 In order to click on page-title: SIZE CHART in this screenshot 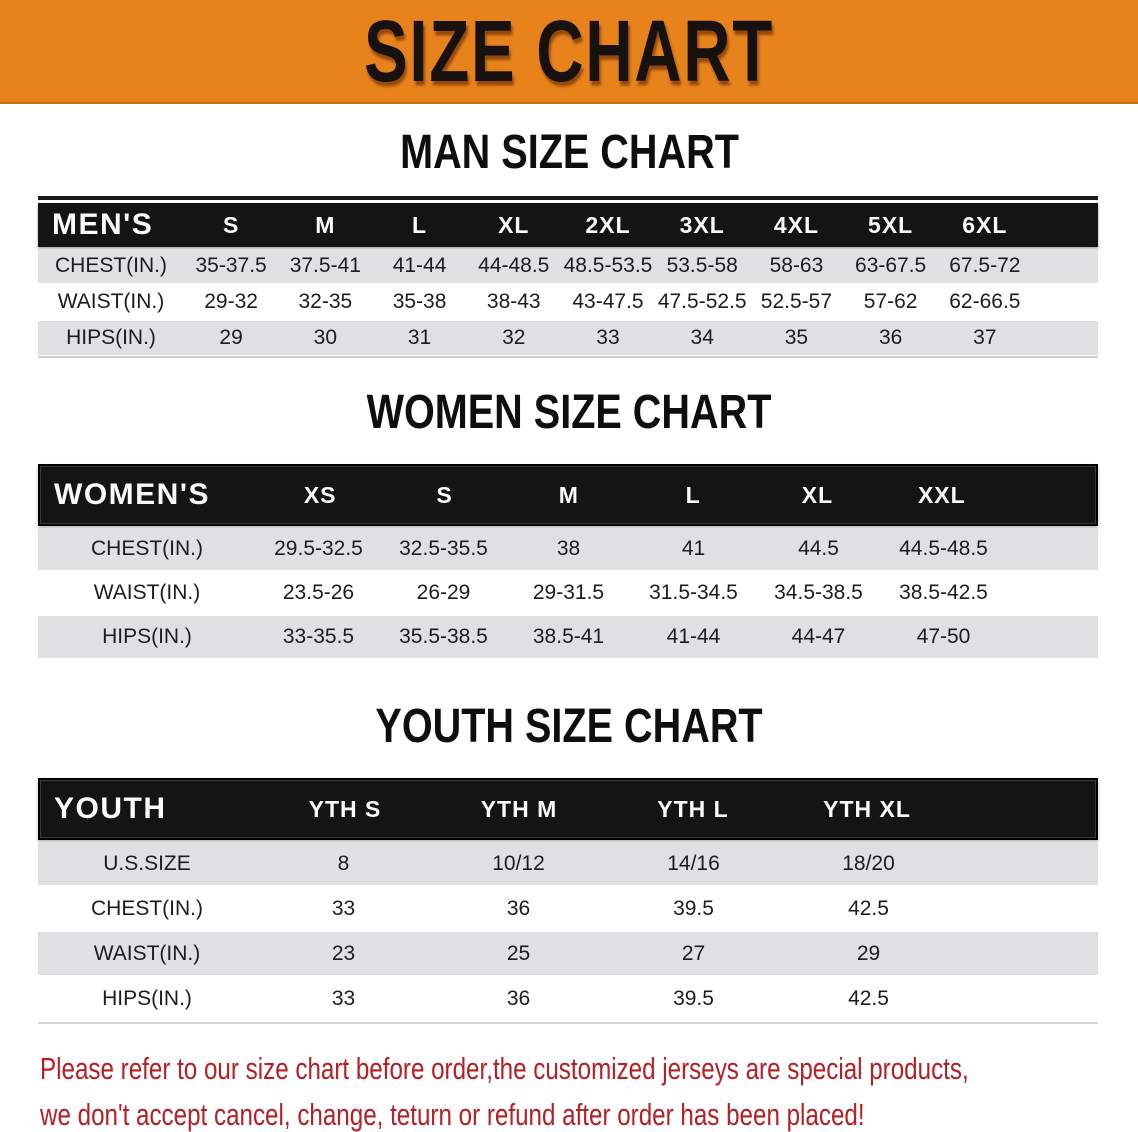, I will do `click(569, 50)`.